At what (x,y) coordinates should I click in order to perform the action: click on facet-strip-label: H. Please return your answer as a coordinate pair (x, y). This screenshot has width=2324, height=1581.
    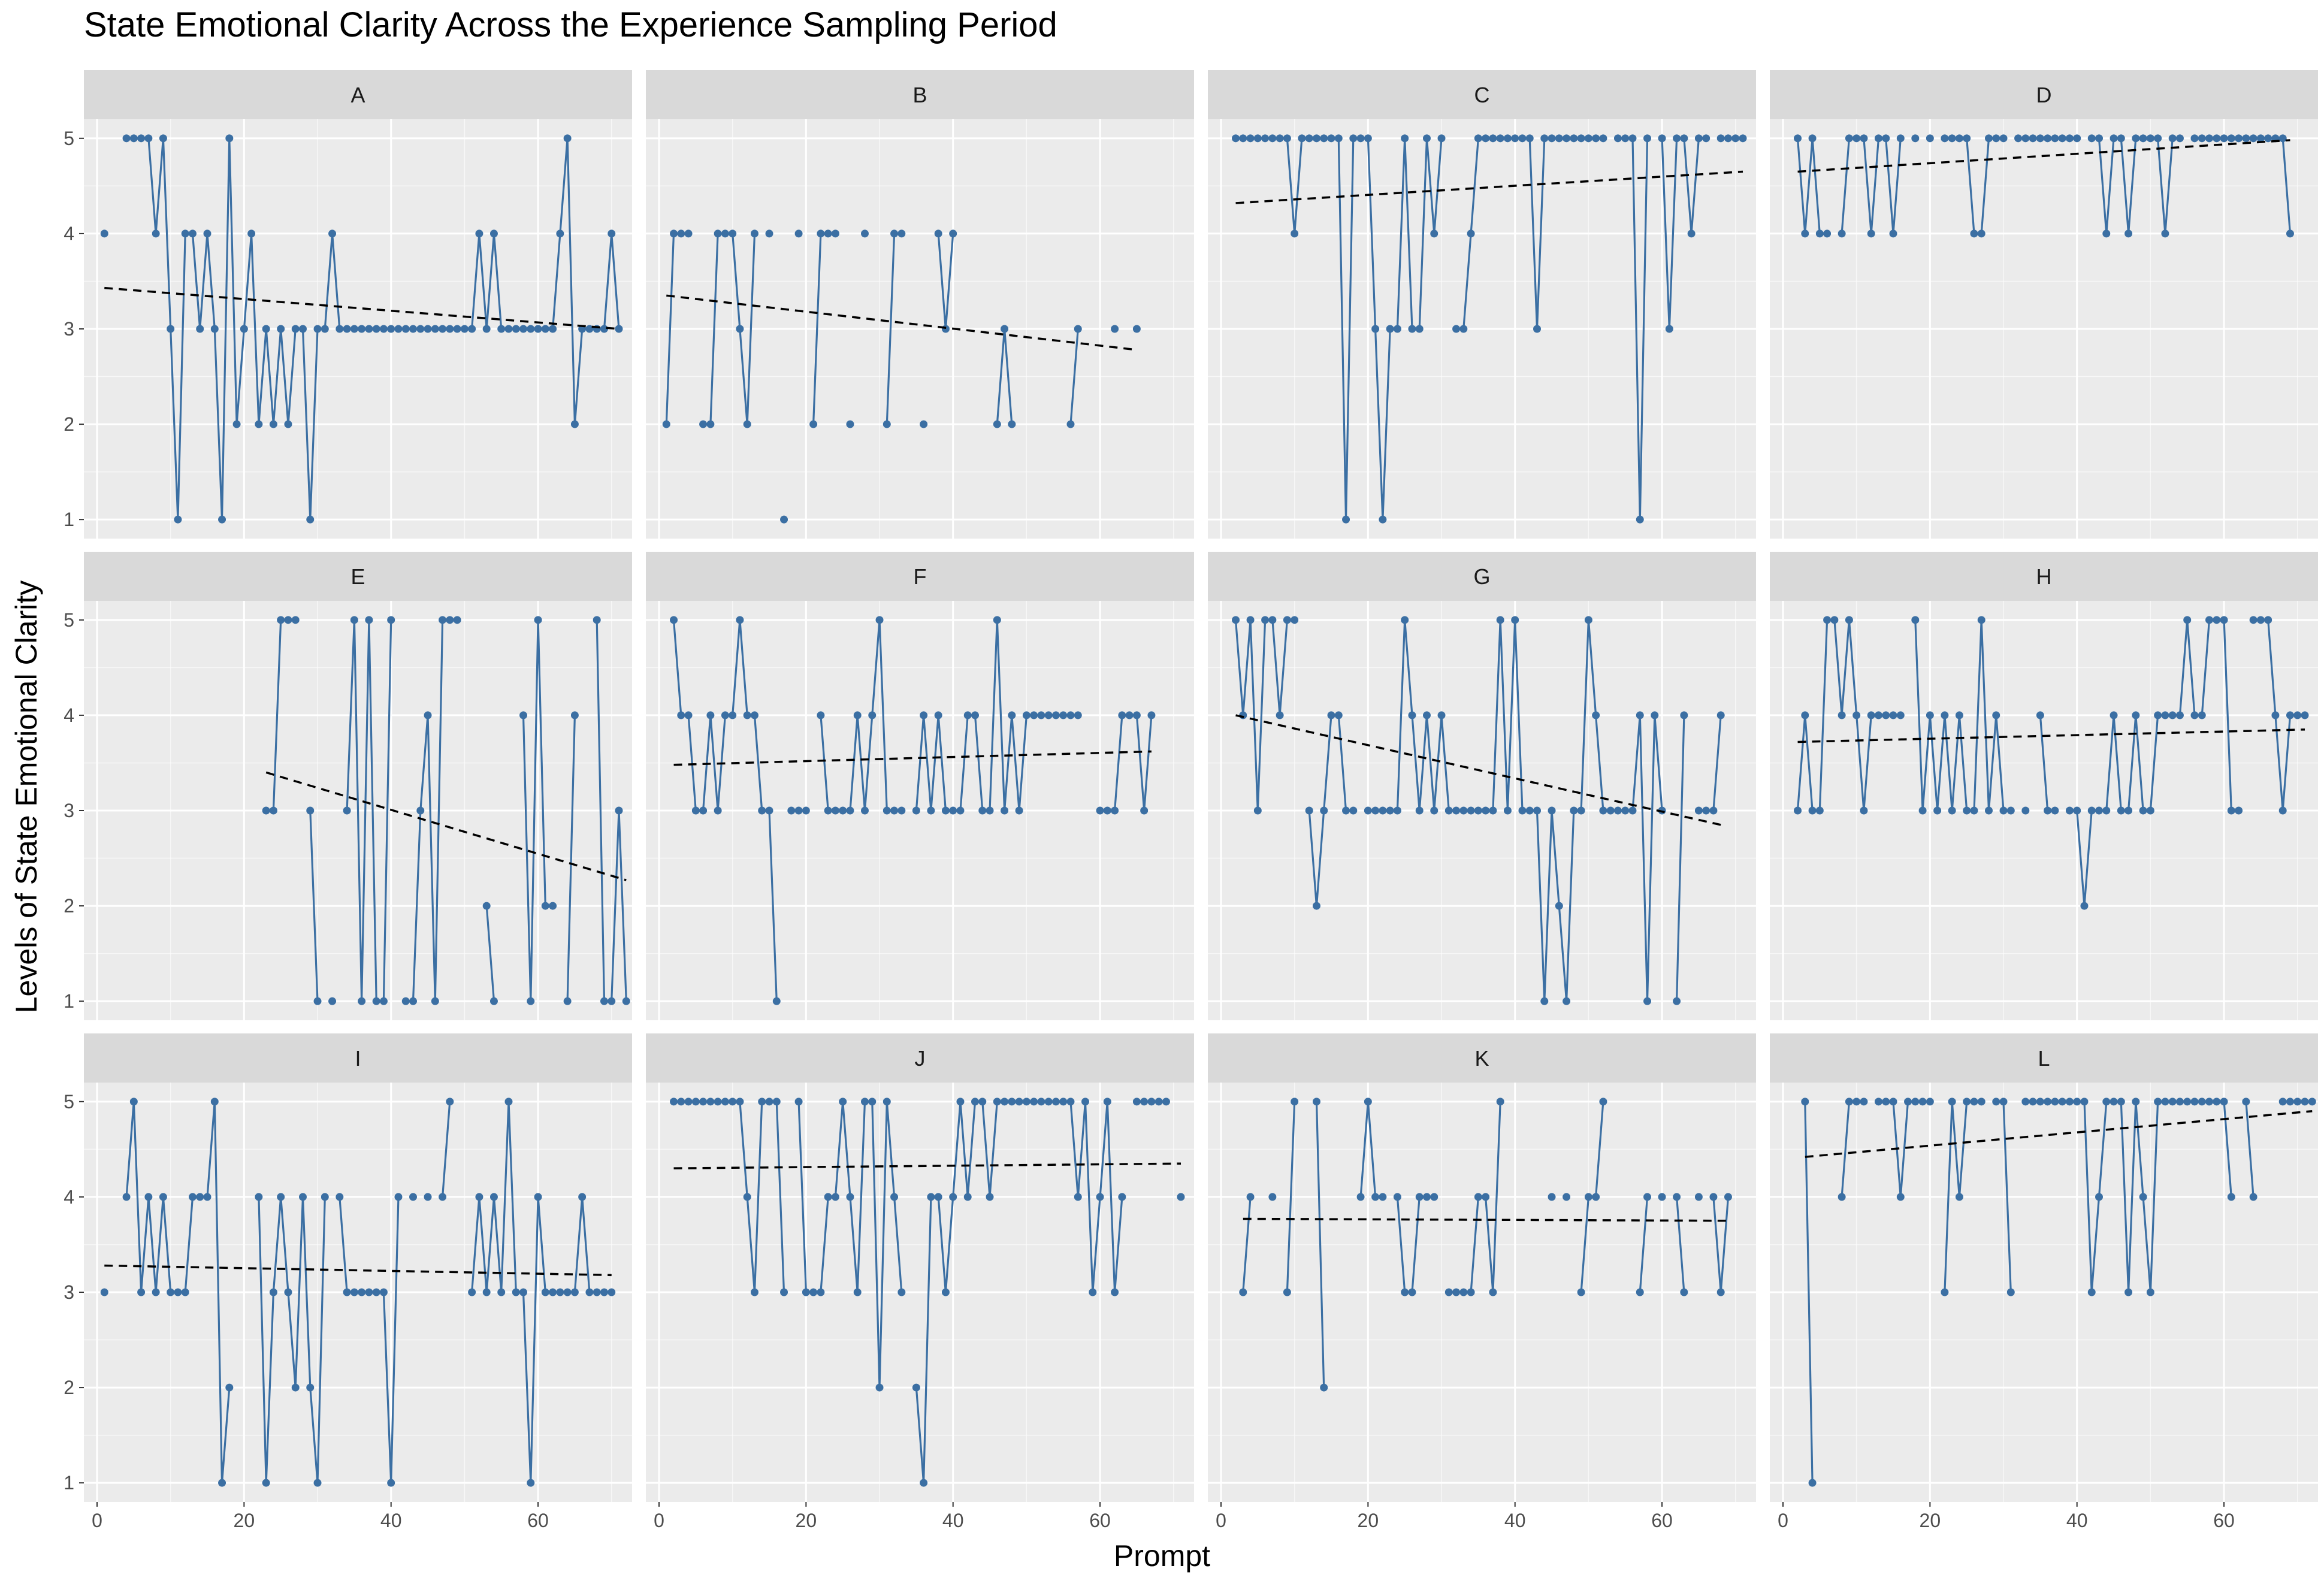
    Looking at the image, I should click on (2044, 576).